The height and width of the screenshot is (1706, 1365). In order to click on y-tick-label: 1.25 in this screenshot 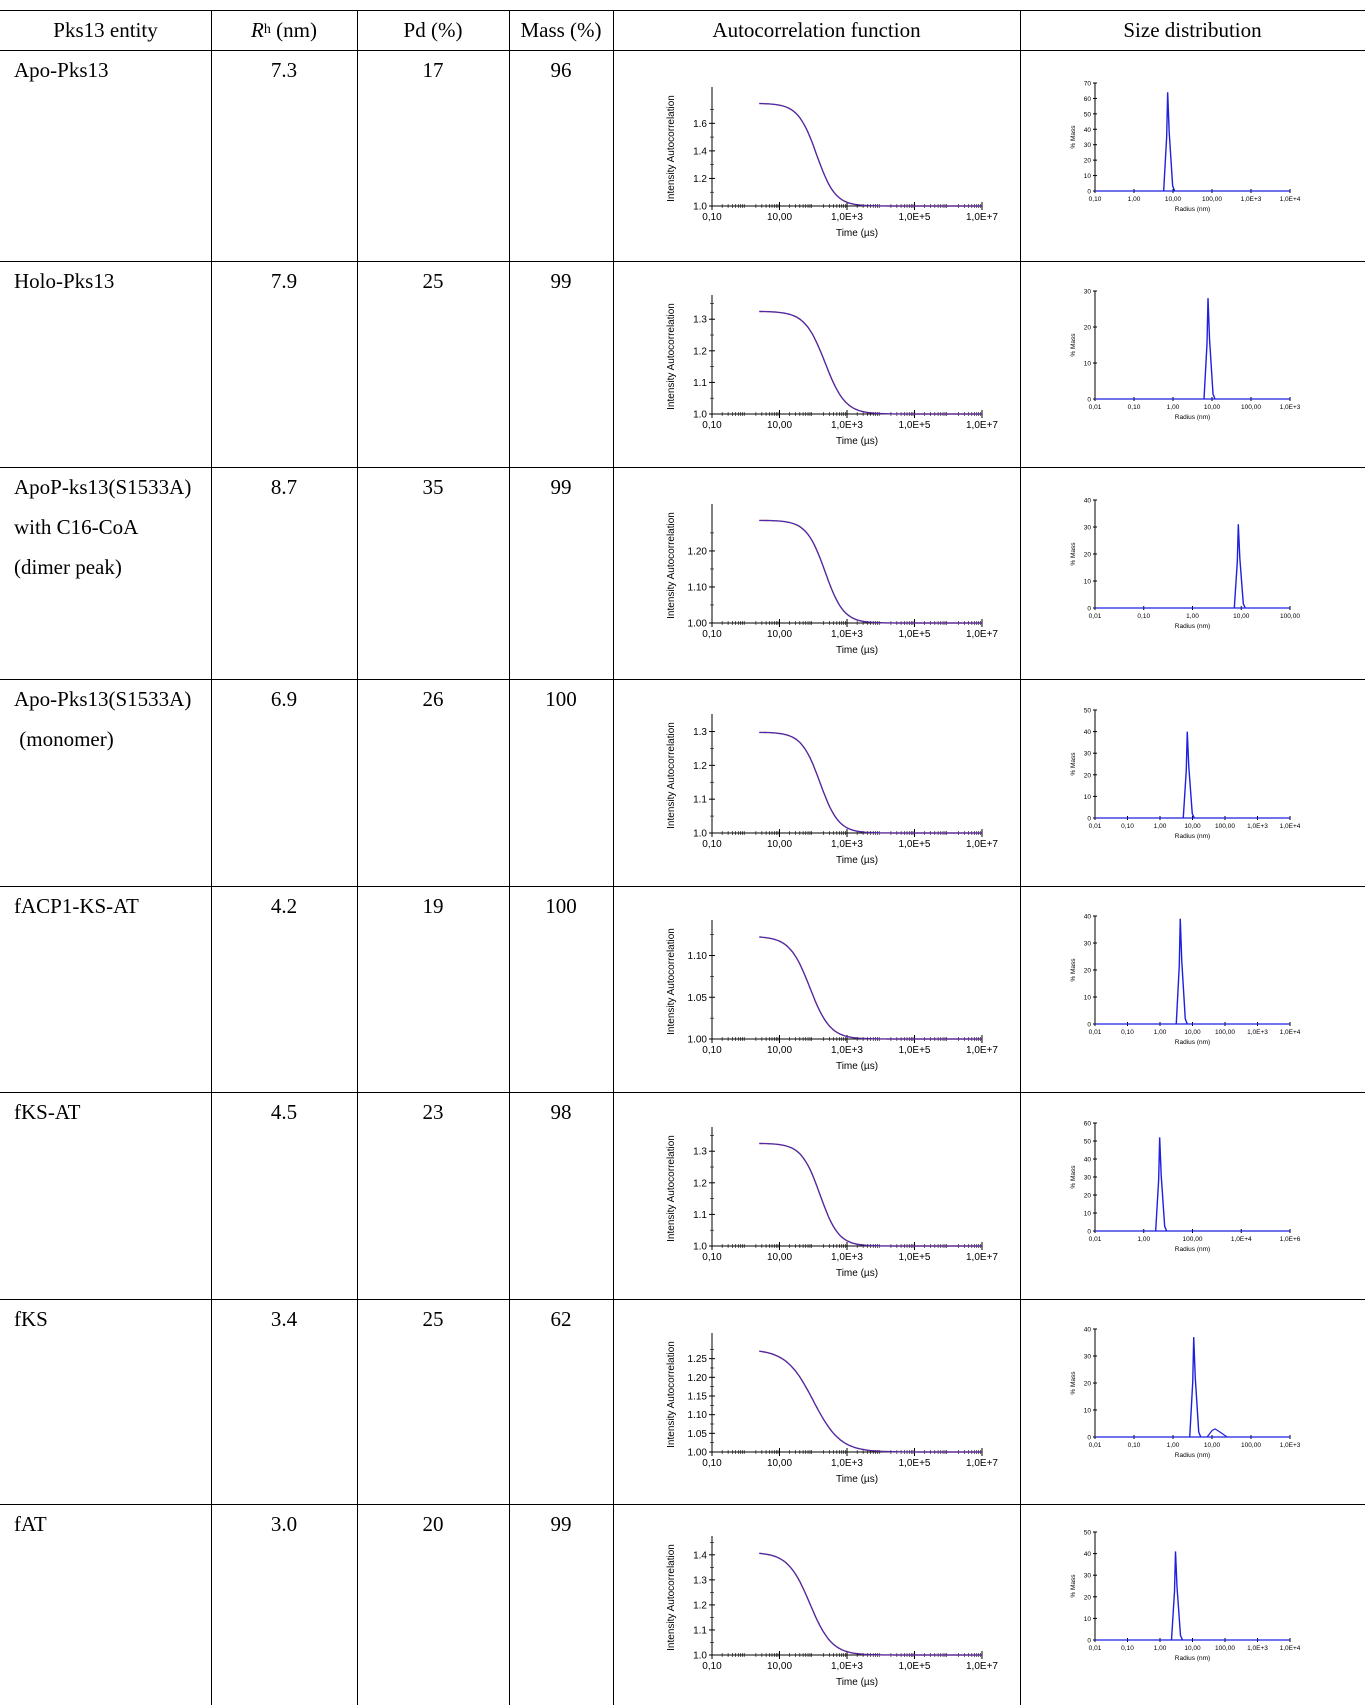, I will do `click(698, 1359)`.